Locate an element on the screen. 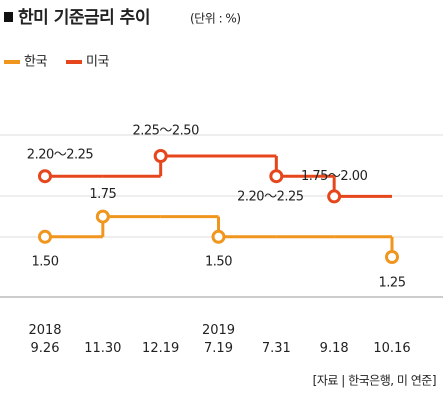  value-label: 1.75 is located at coordinates (102, 194).